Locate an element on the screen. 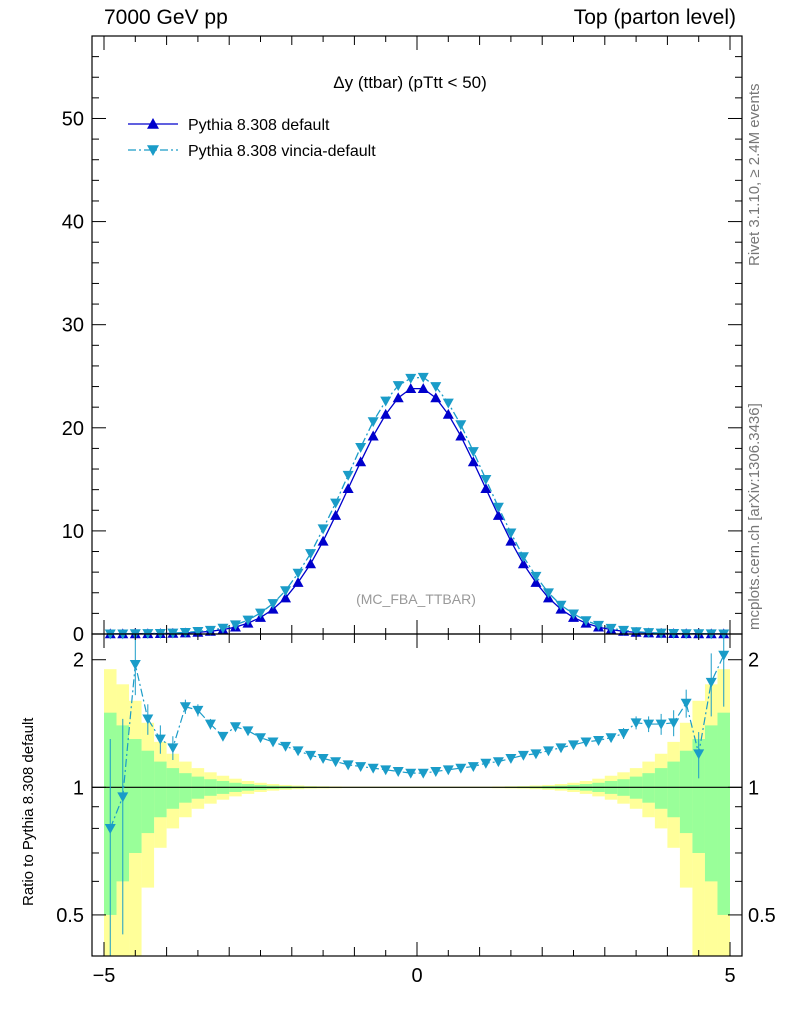 Image resolution: width=786 pixels, height=1024 pixels. legend-entry-1: Pythia 8.308 default is located at coordinates (259, 125).